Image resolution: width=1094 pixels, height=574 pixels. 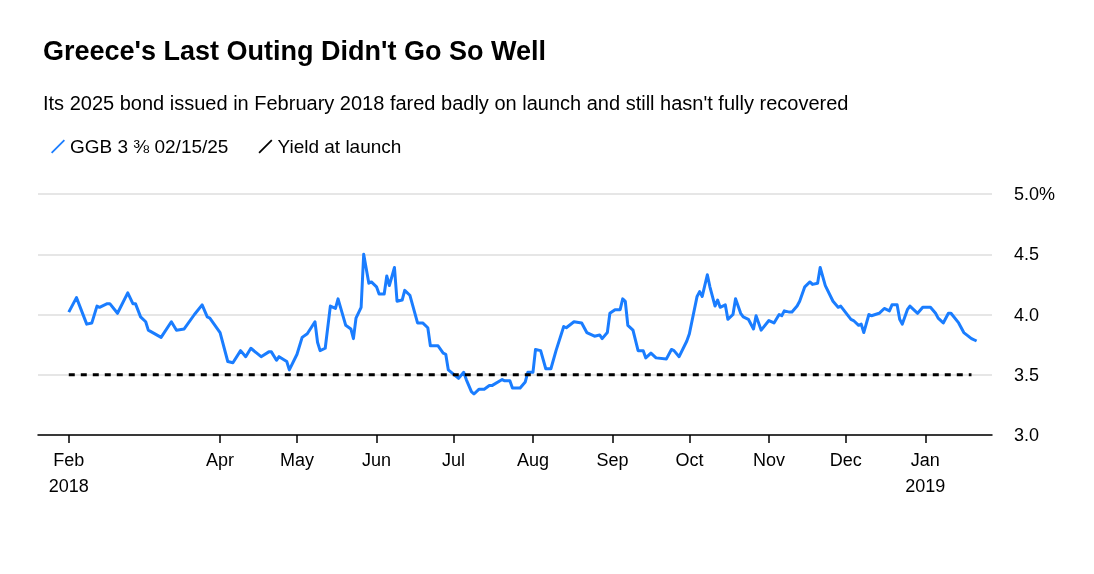 What do you see at coordinates (1035, 194) in the screenshot?
I see `y-tick-label: 5.0%` at bounding box center [1035, 194].